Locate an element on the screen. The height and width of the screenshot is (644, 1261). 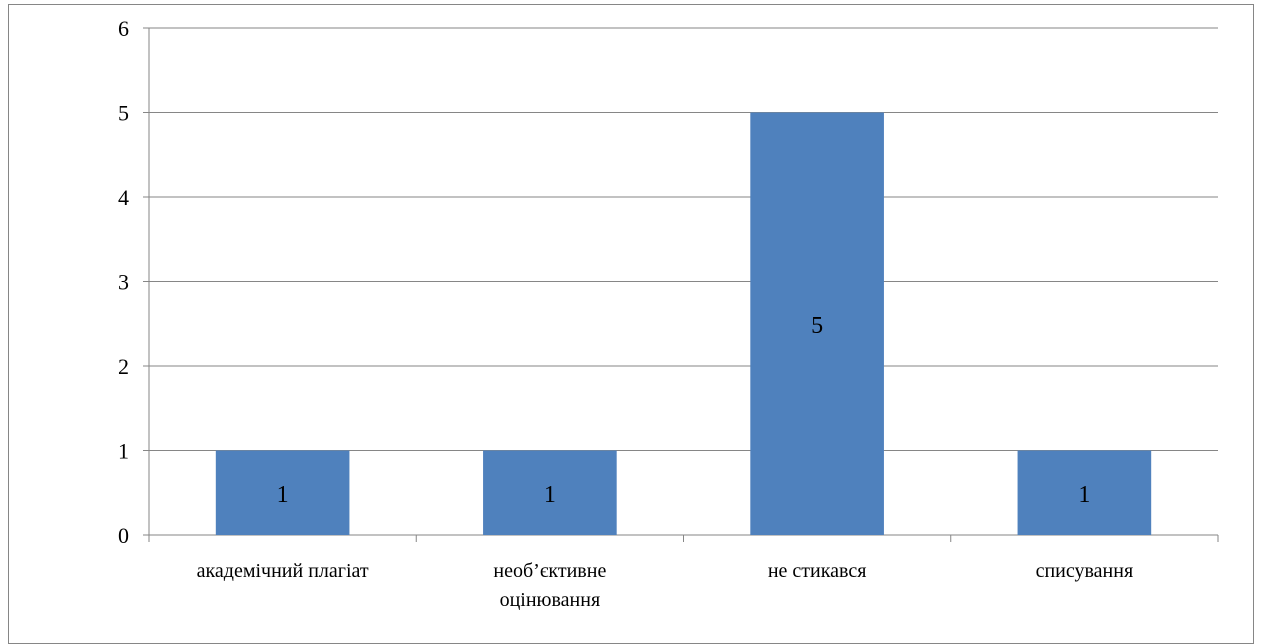
y-tick-label: 6 is located at coordinates (123, 28).